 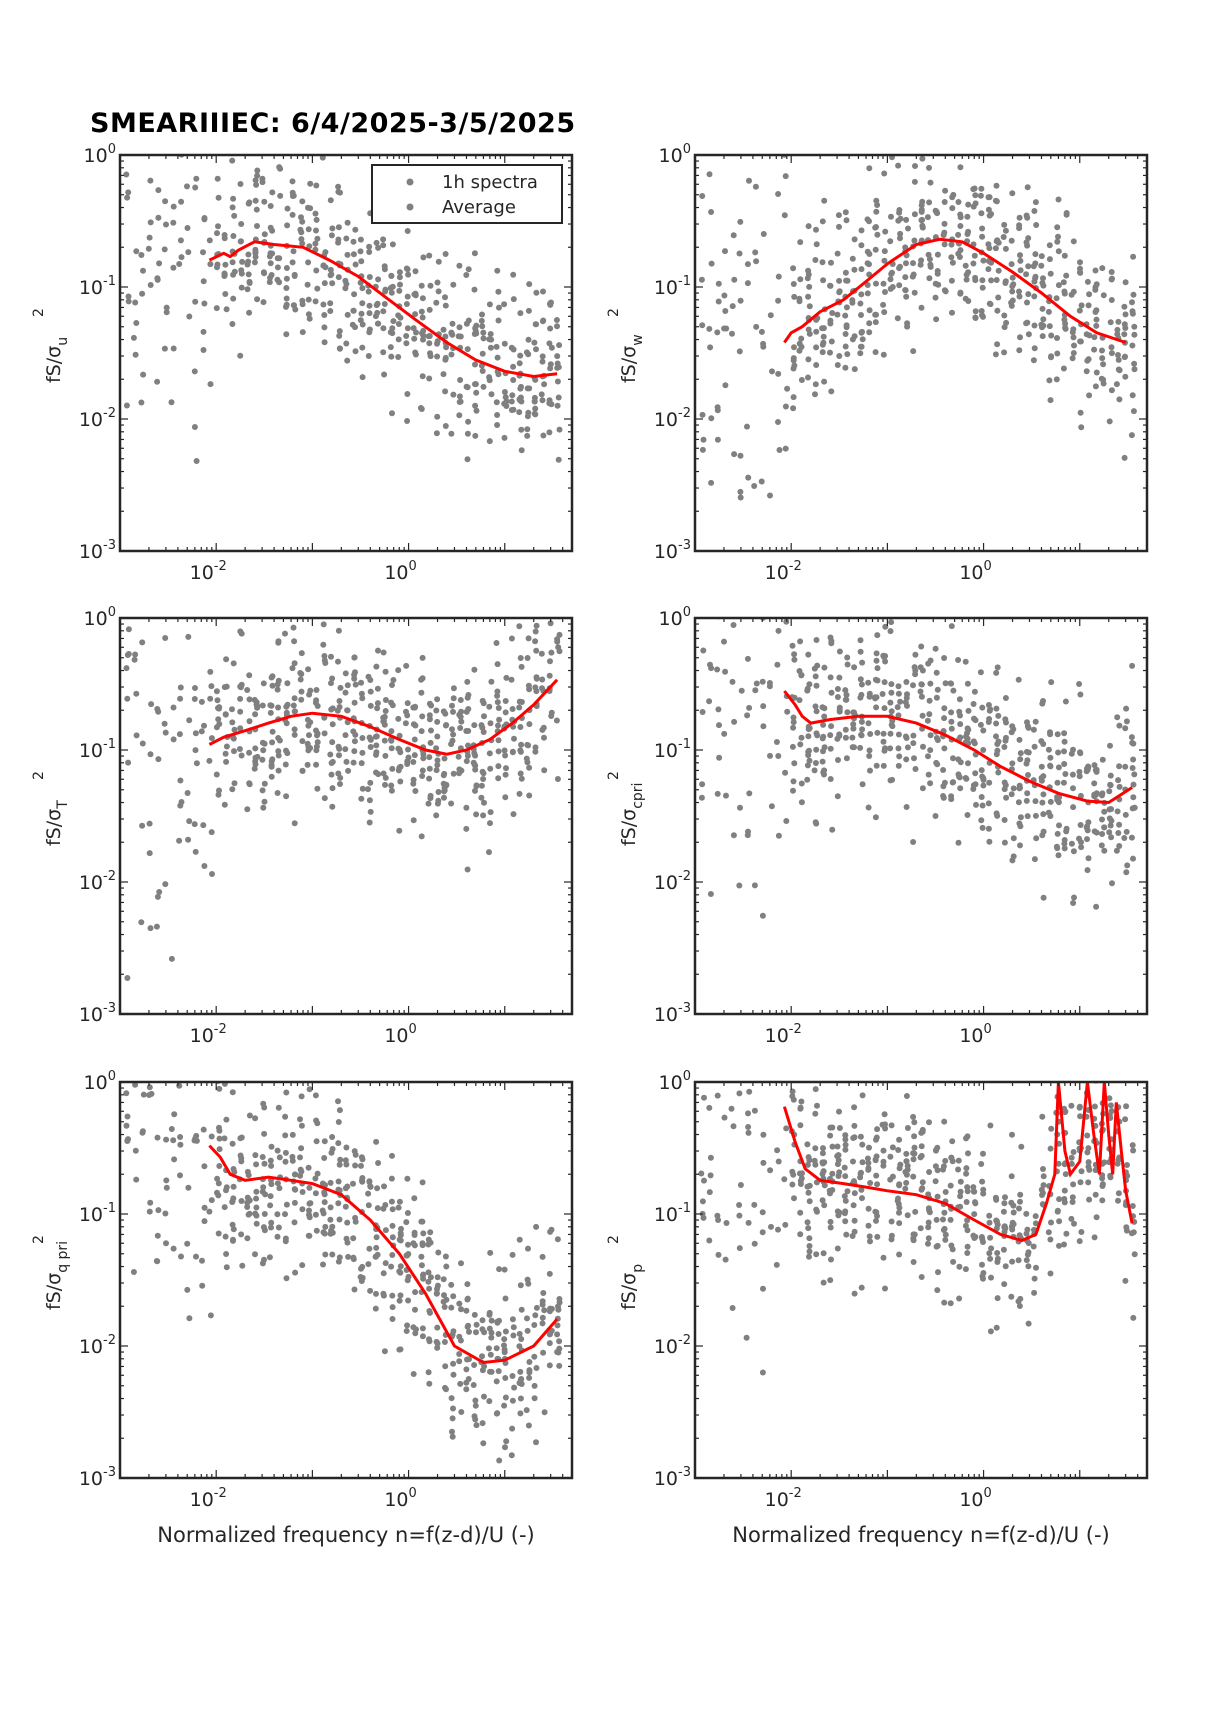 I want to click on legend-entry: 1h spectra, so click(x=490, y=182).